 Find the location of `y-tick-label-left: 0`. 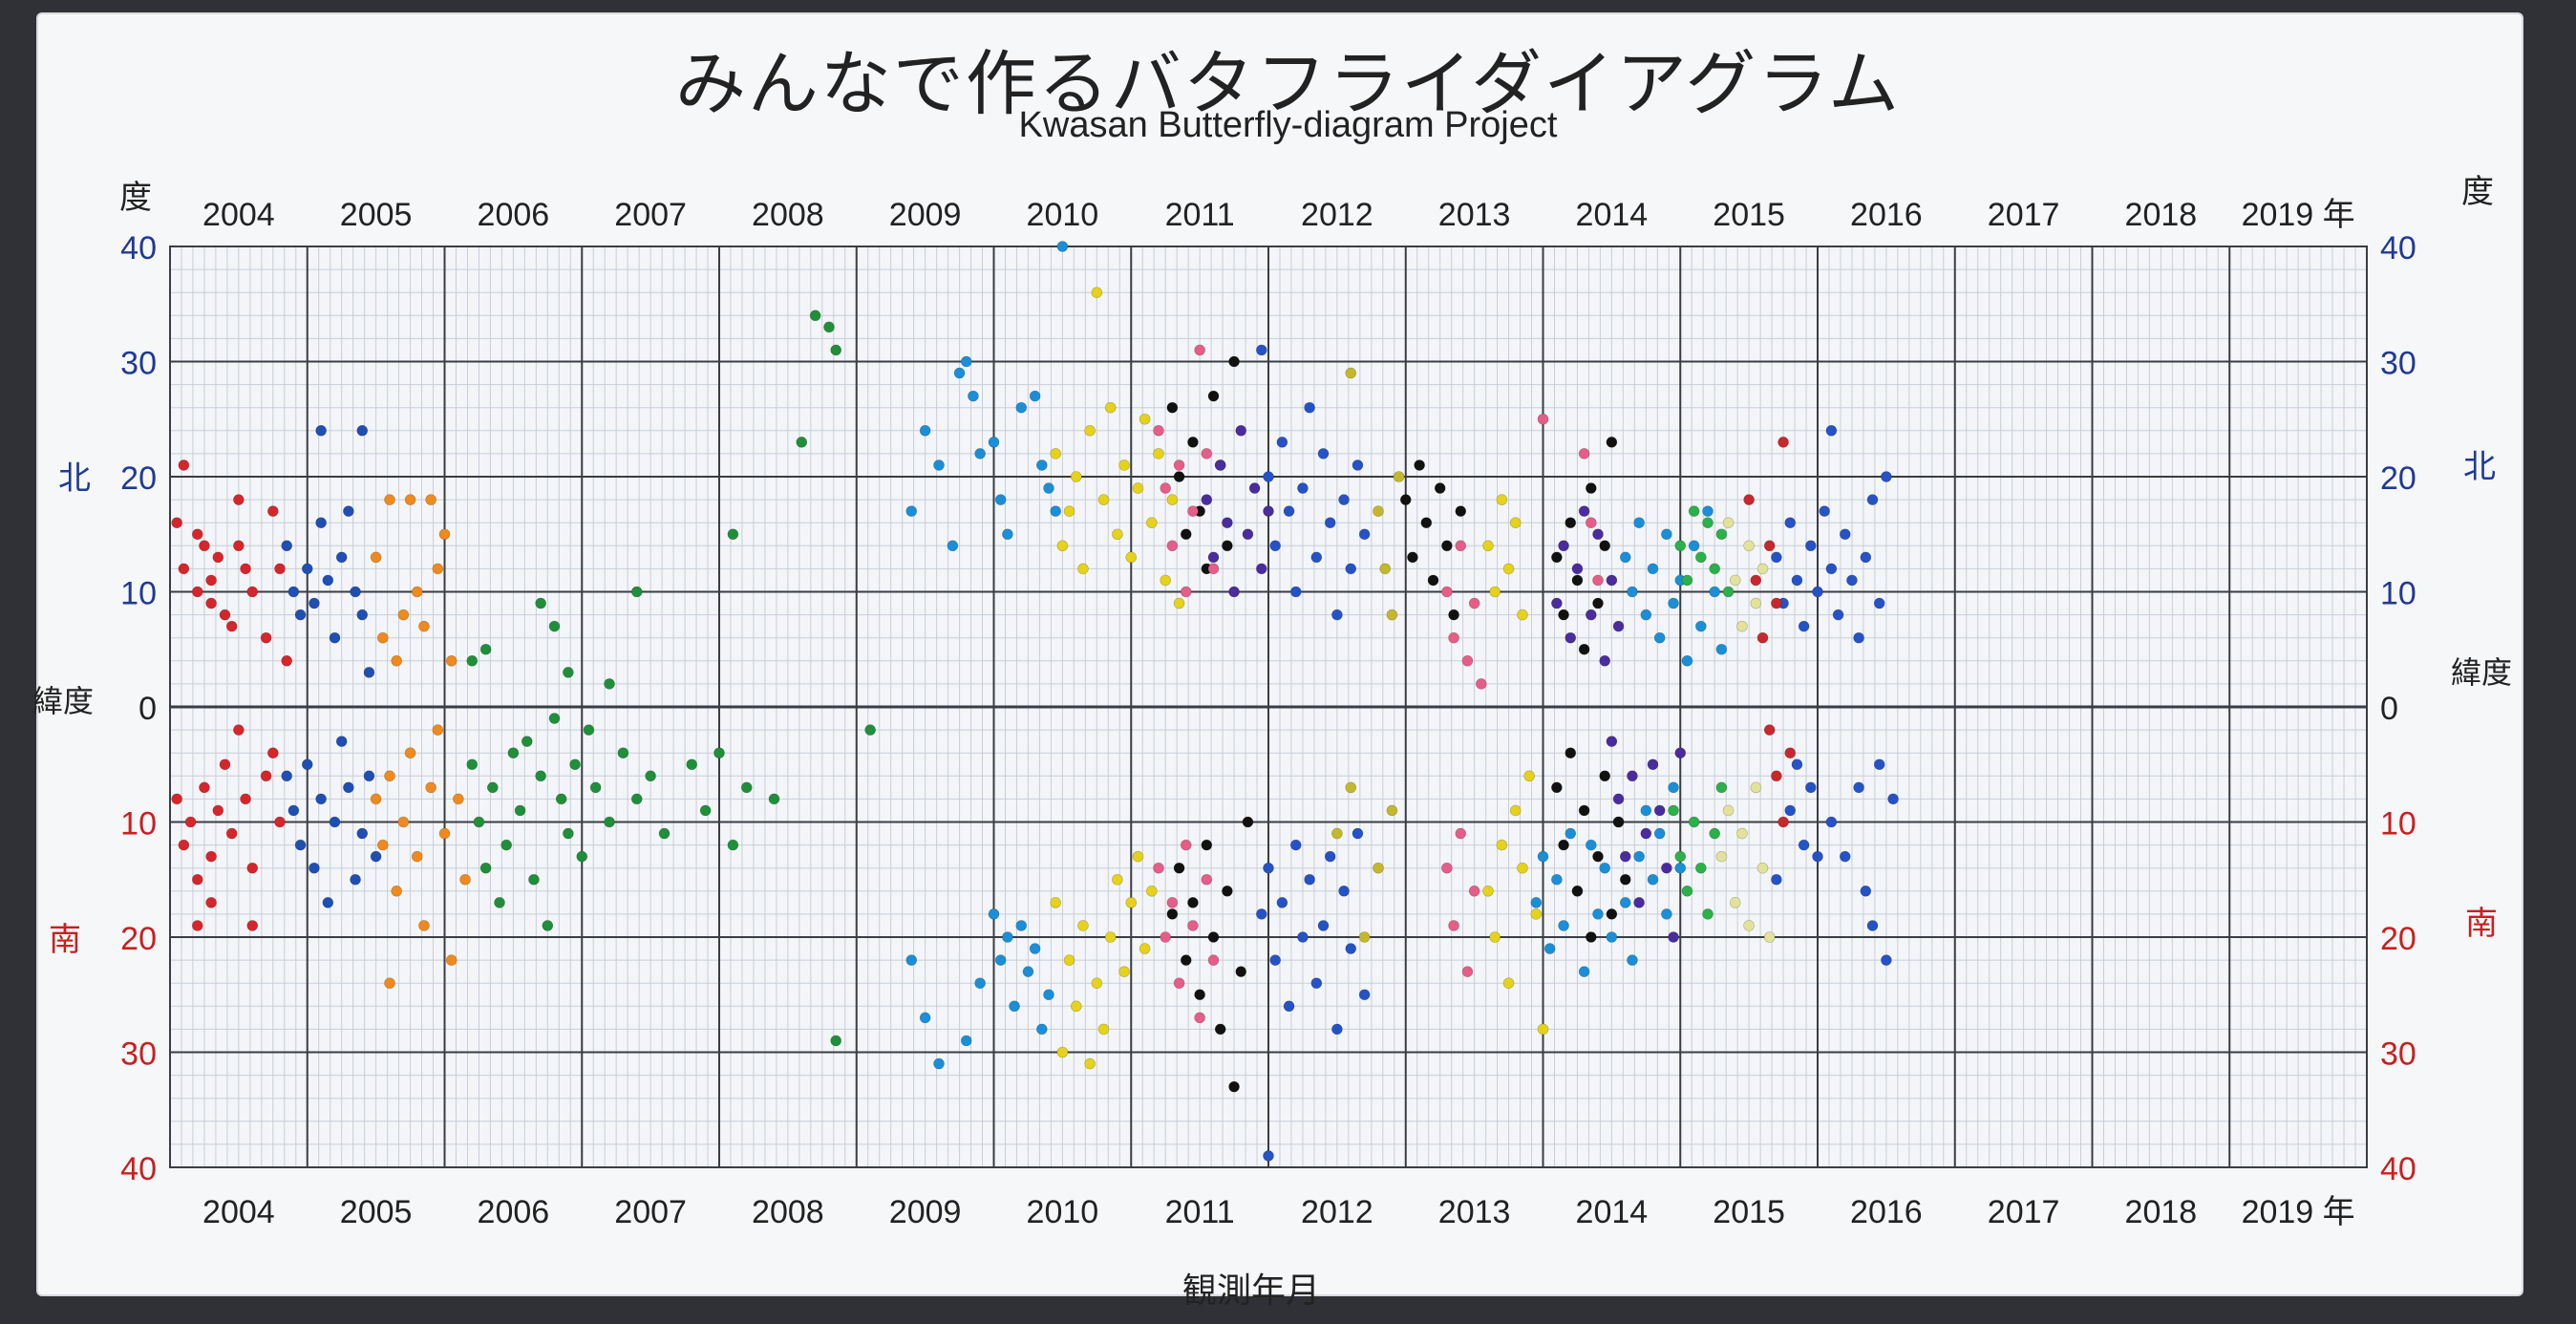

y-tick-label-left: 0 is located at coordinates (147, 709).